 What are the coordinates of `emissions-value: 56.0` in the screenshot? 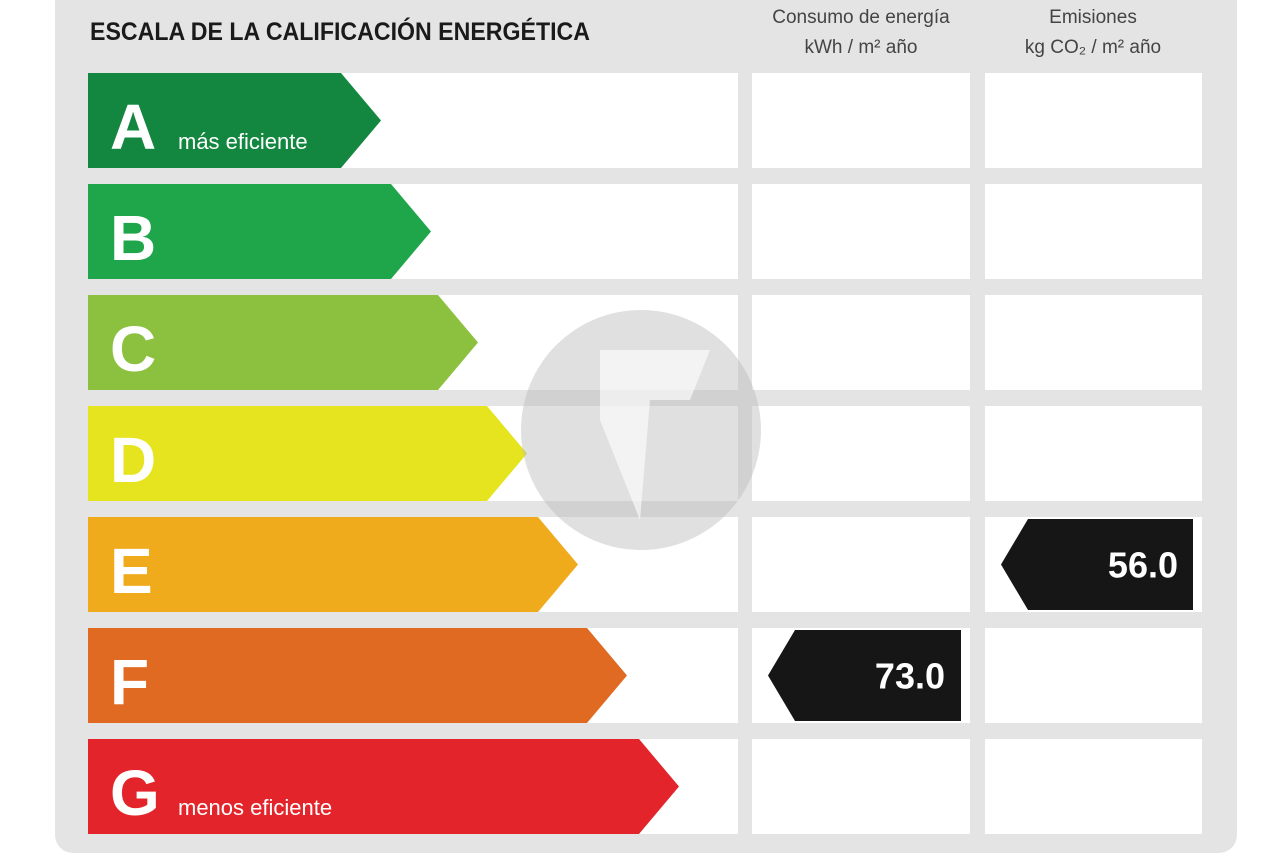 It's located at (1143, 565).